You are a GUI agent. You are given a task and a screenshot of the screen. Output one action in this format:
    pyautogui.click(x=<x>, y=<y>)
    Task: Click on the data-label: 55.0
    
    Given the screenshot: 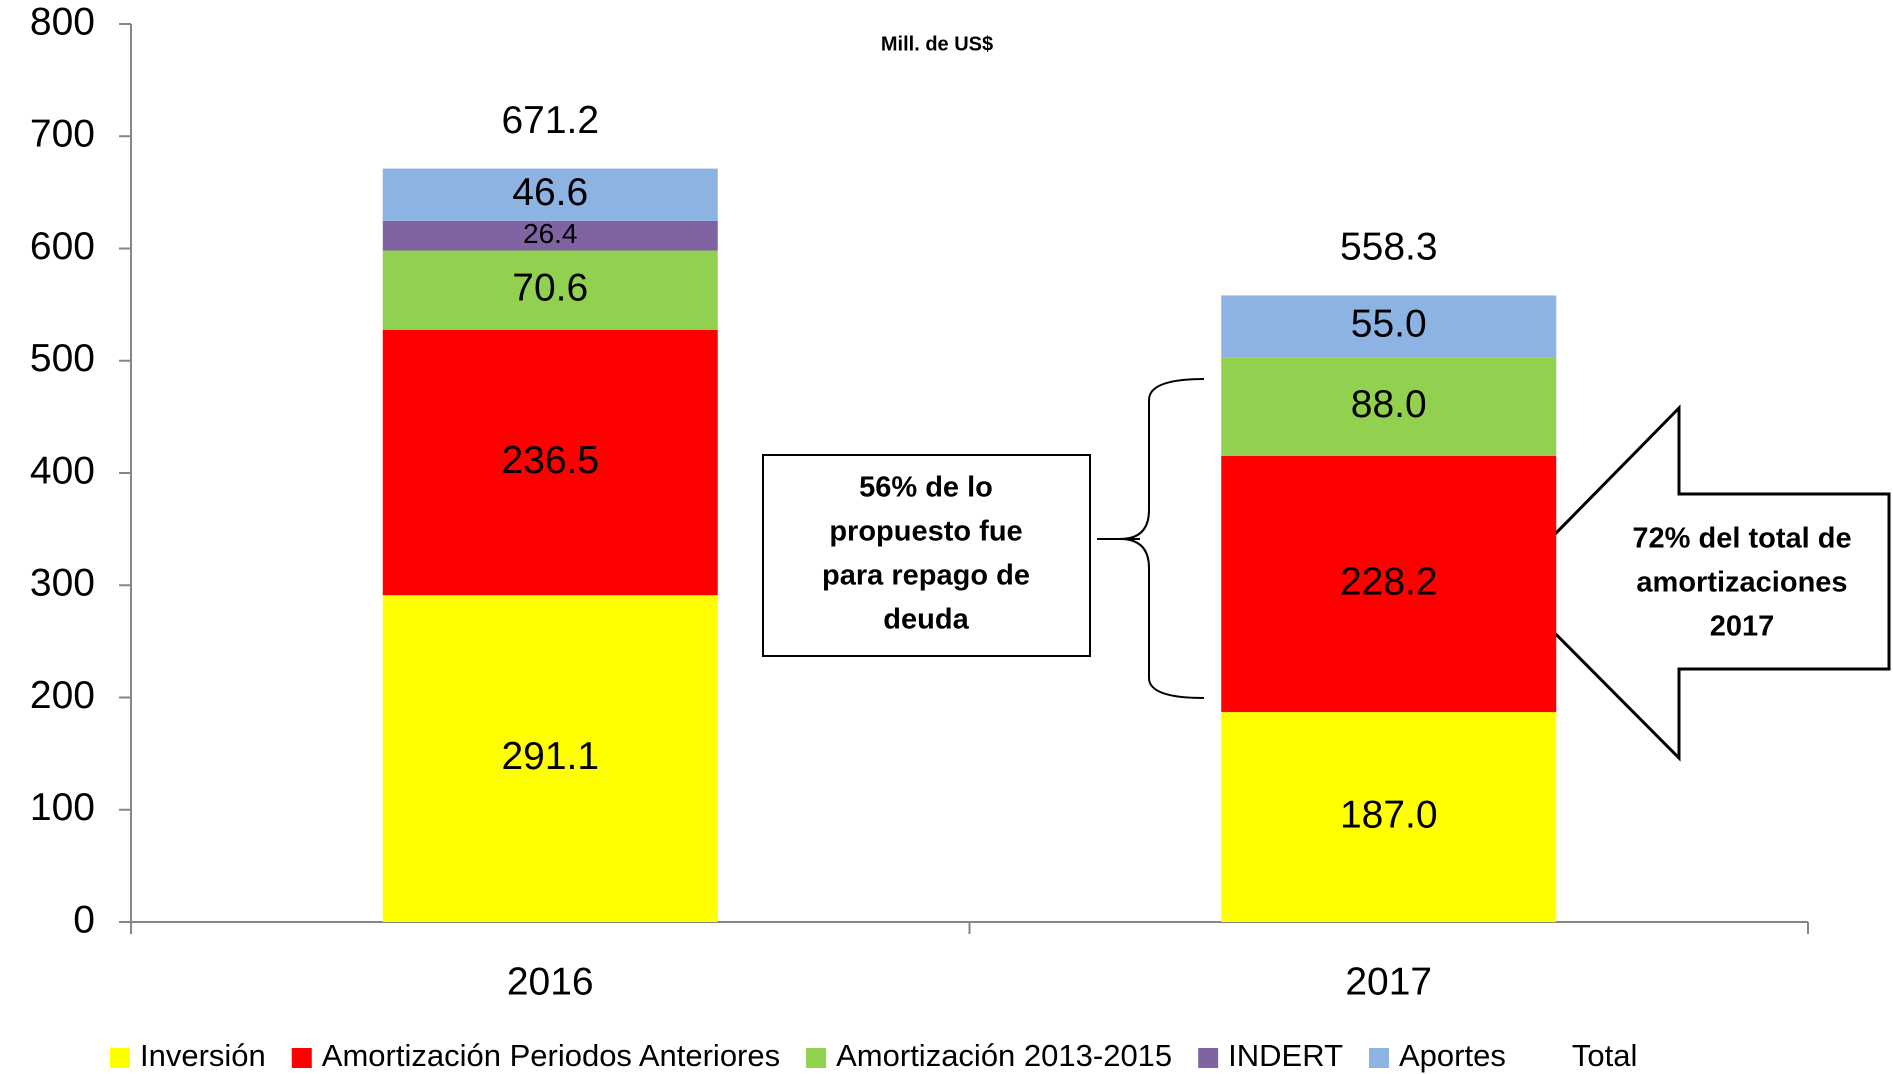 What is the action you would take?
    pyautogui.click(x=1389, y=324)
    